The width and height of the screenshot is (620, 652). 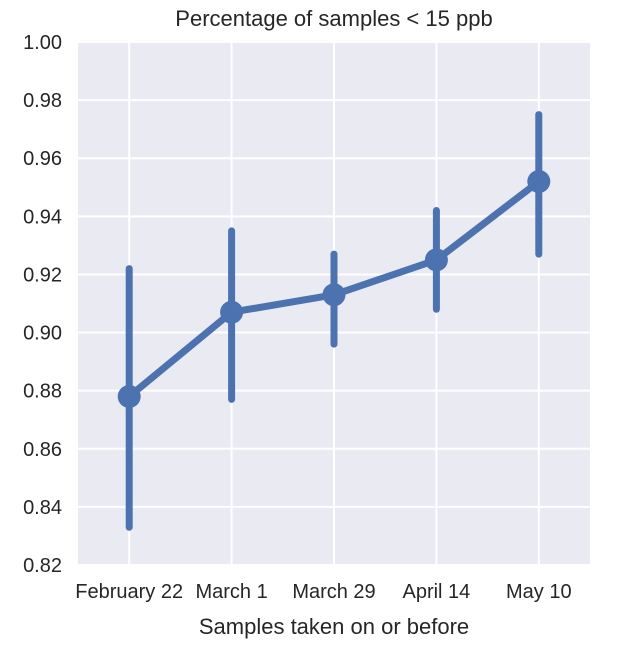 I want to click on x-tick-label: February 22, so click(x=129, y=592).